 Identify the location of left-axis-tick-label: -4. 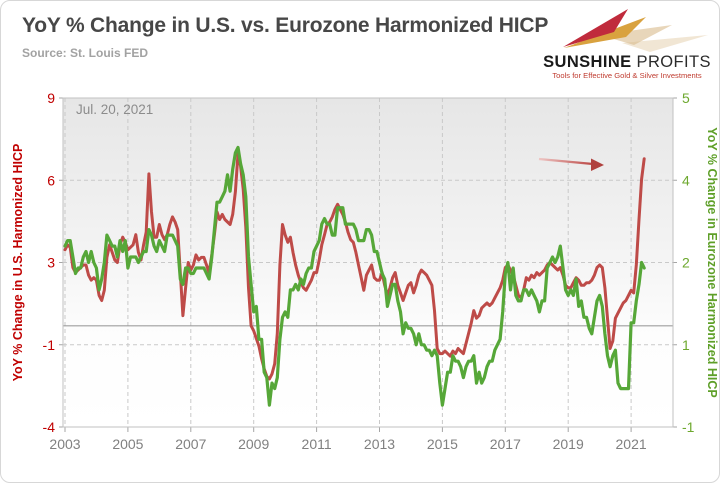
(49, 427).